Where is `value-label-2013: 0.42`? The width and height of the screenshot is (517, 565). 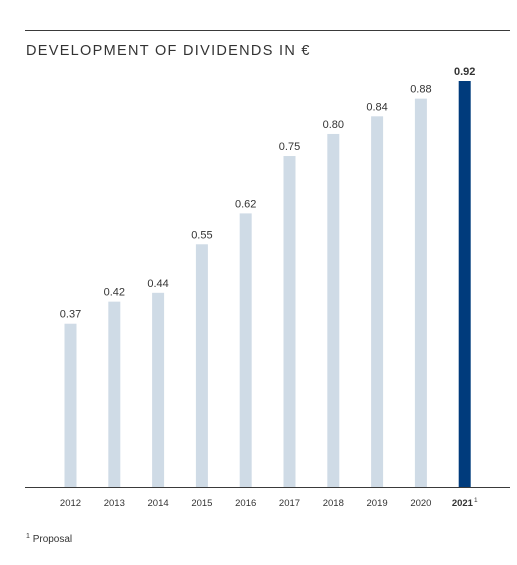 value-label-2013: 0.42 is located at coordinates (114, 293).